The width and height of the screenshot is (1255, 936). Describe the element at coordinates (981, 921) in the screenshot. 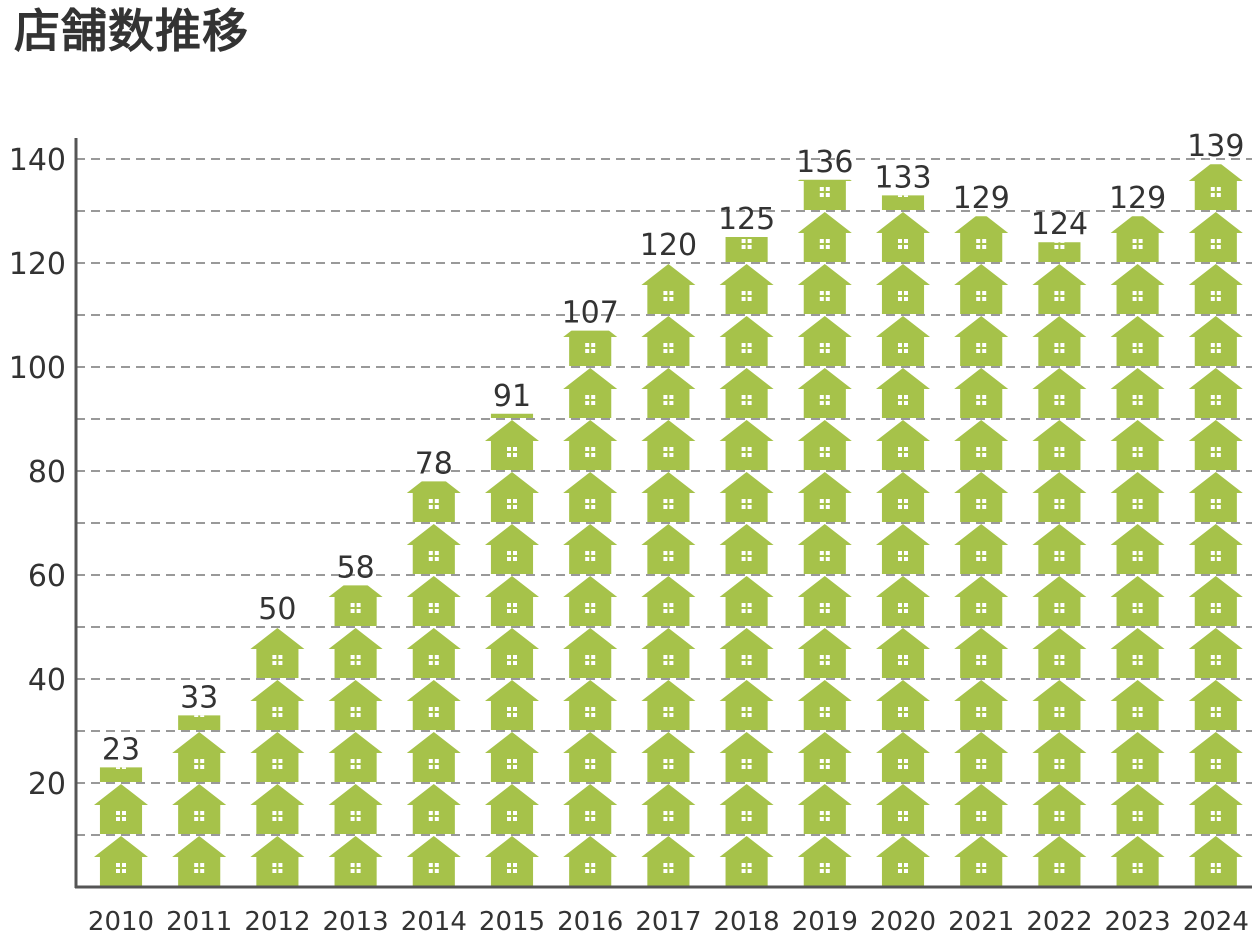

I see `x-tick-label: 2021` at that location.